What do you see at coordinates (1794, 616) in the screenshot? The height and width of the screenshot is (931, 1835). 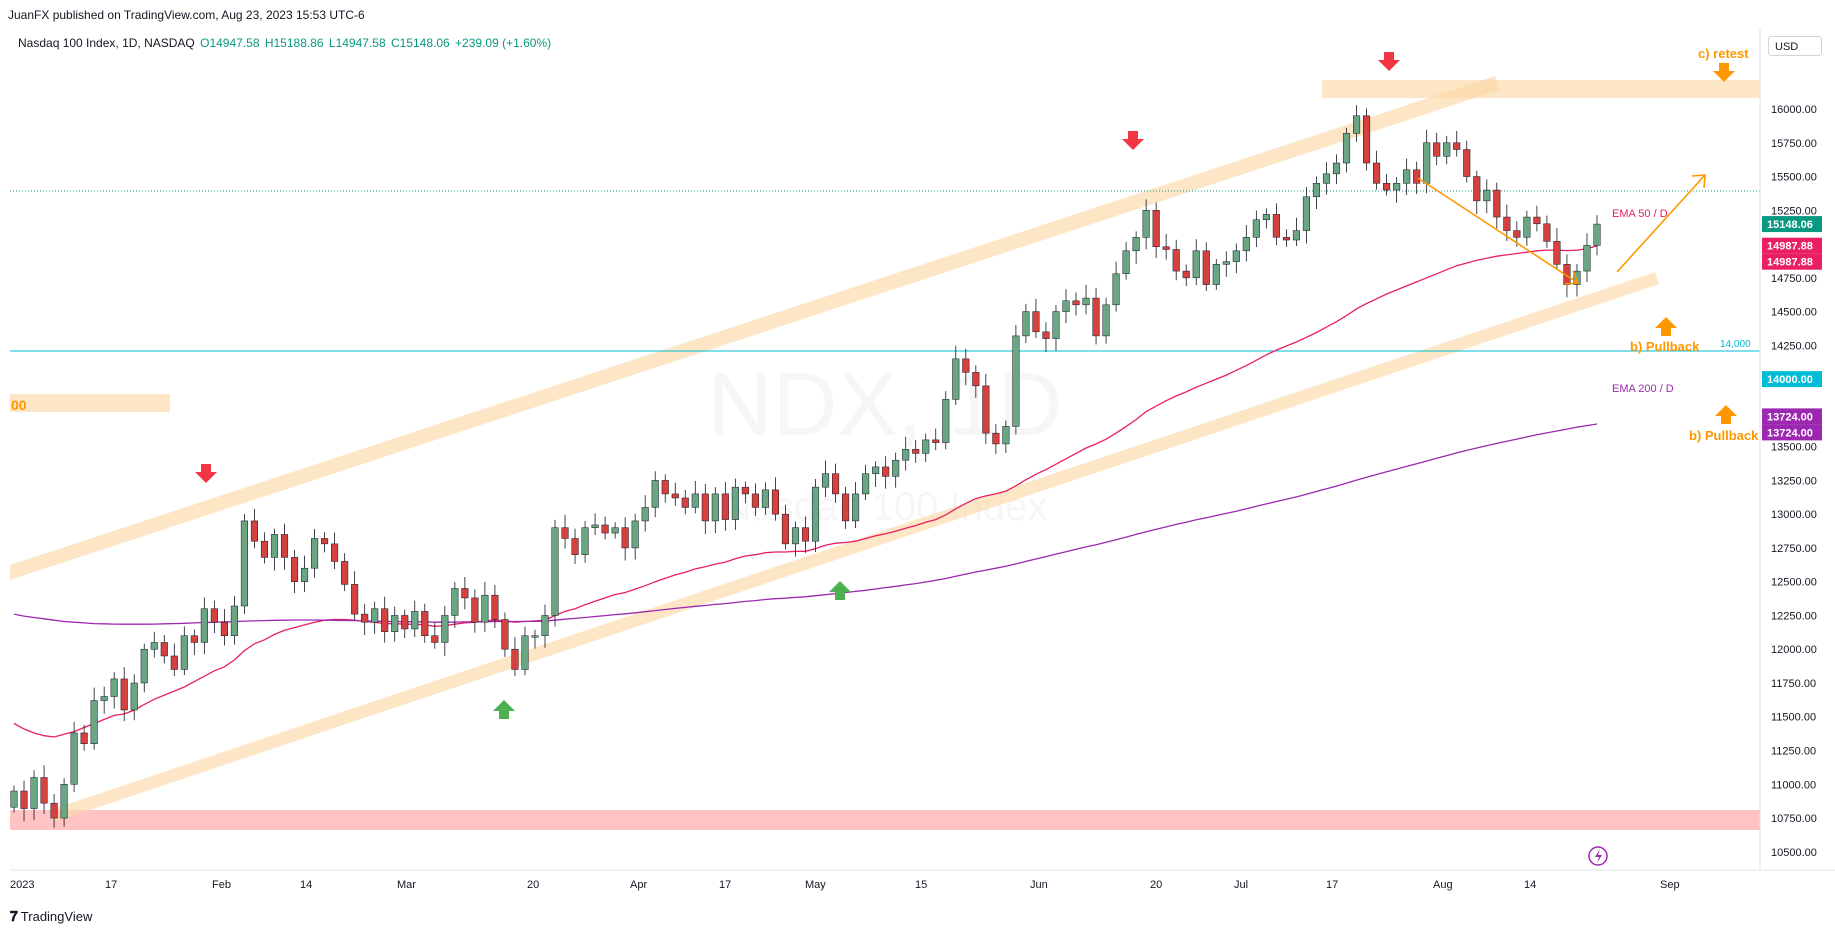 I see `price-tick-label: 12250.00` at bounding box center [1794, 616].